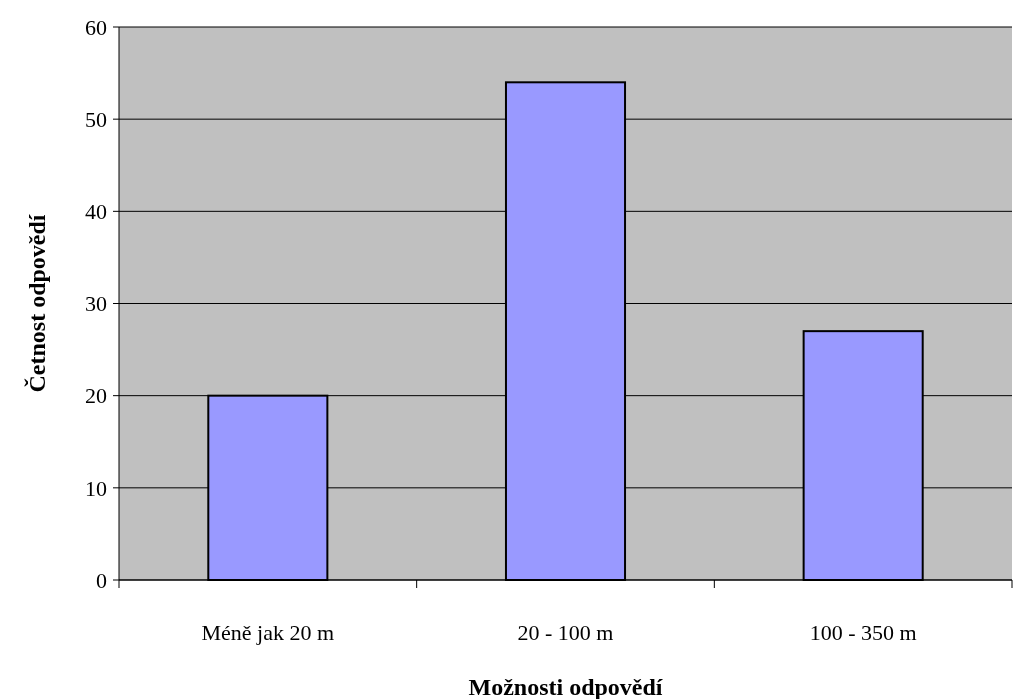  Describe the element at coordinates (96, 119) in the screenshot. I see `y-tick-label: 50` at that location.